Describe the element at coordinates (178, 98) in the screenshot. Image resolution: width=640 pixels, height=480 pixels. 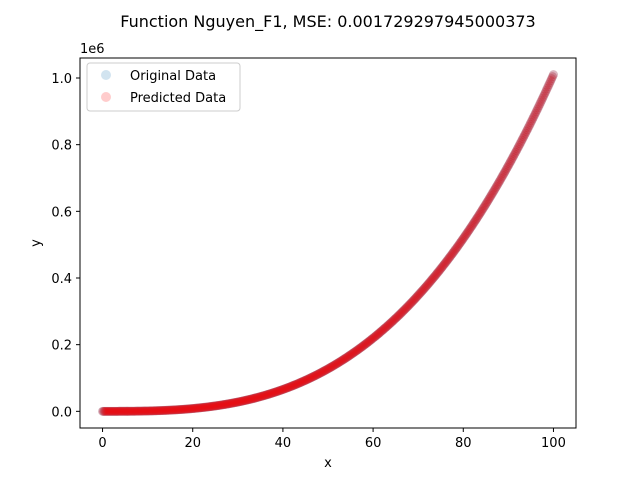
I see `legend-label-predicted: Predicted Data` at that location.